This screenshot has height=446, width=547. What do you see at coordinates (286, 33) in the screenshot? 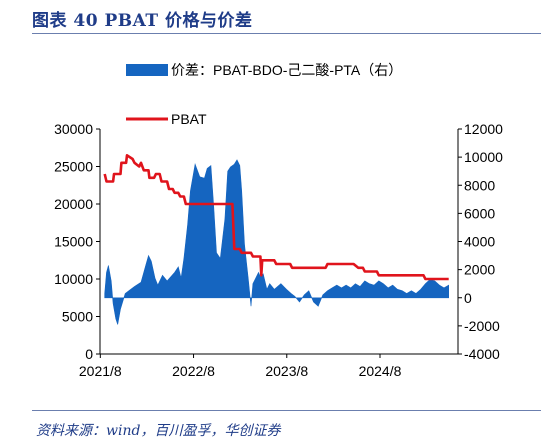
I see `title-rule` at bounding box center [286, 33].